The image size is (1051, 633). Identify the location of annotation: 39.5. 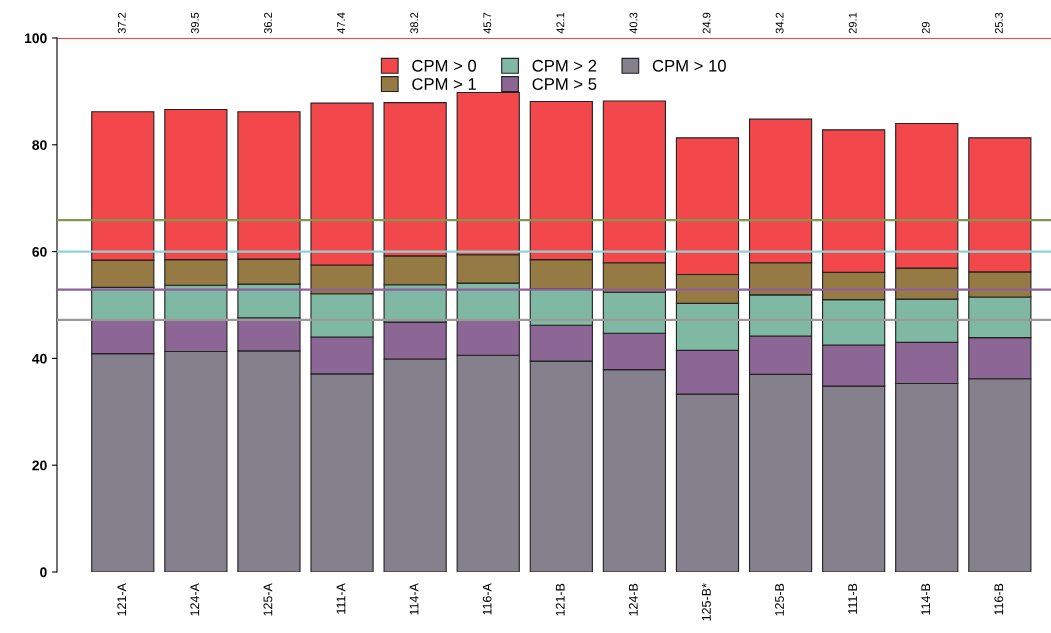
(194, 23).